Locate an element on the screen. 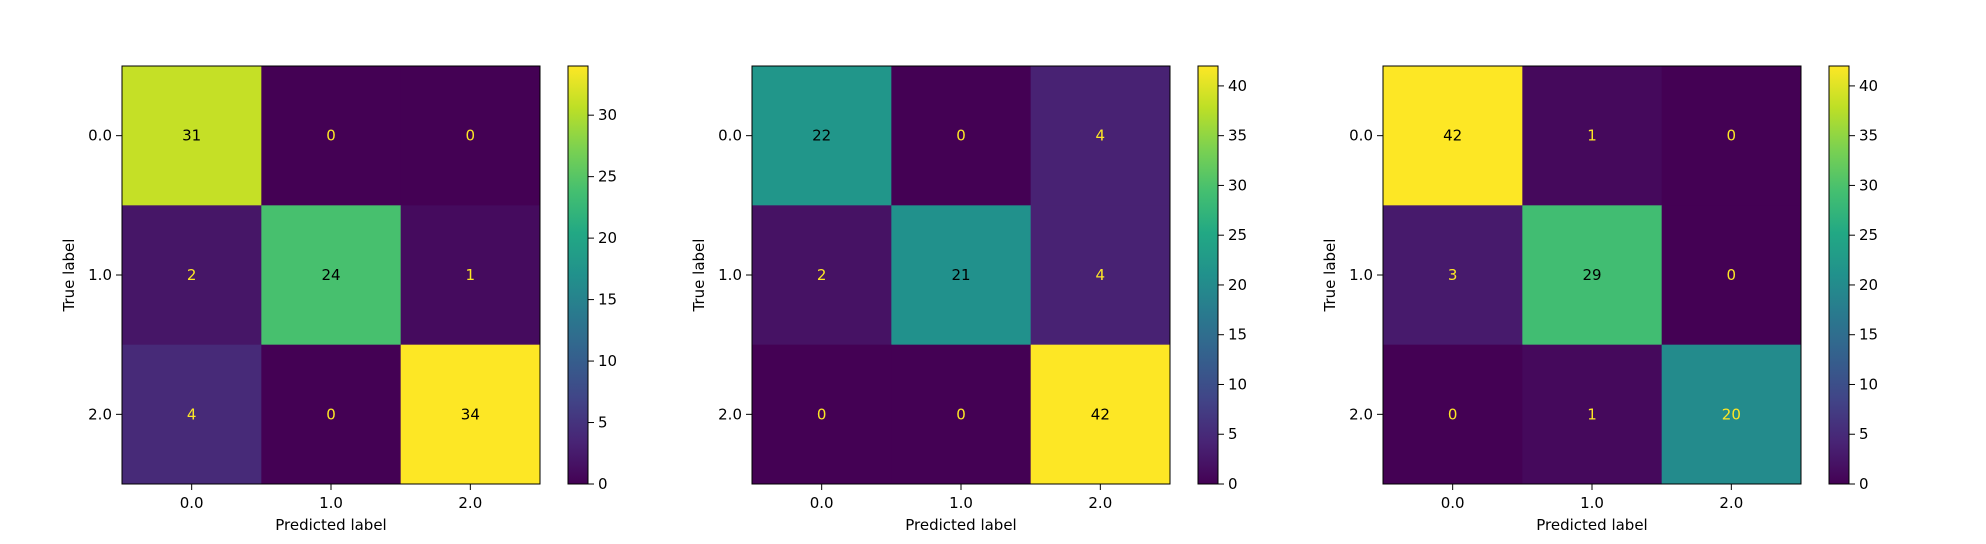 This screenshot has width=1986, height=544. cell-value-label: 42 is located at coordinates (1452, 136).